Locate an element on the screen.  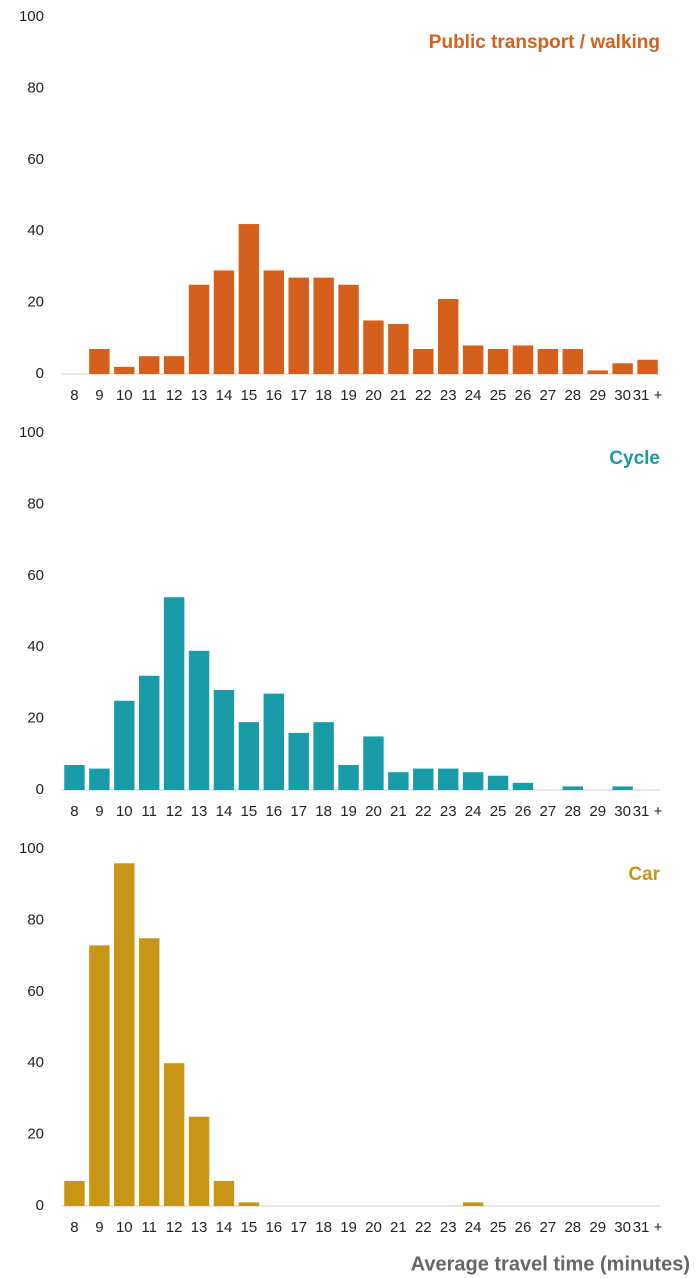
x-tick-label: 21 is located at coordinates (398, 395).